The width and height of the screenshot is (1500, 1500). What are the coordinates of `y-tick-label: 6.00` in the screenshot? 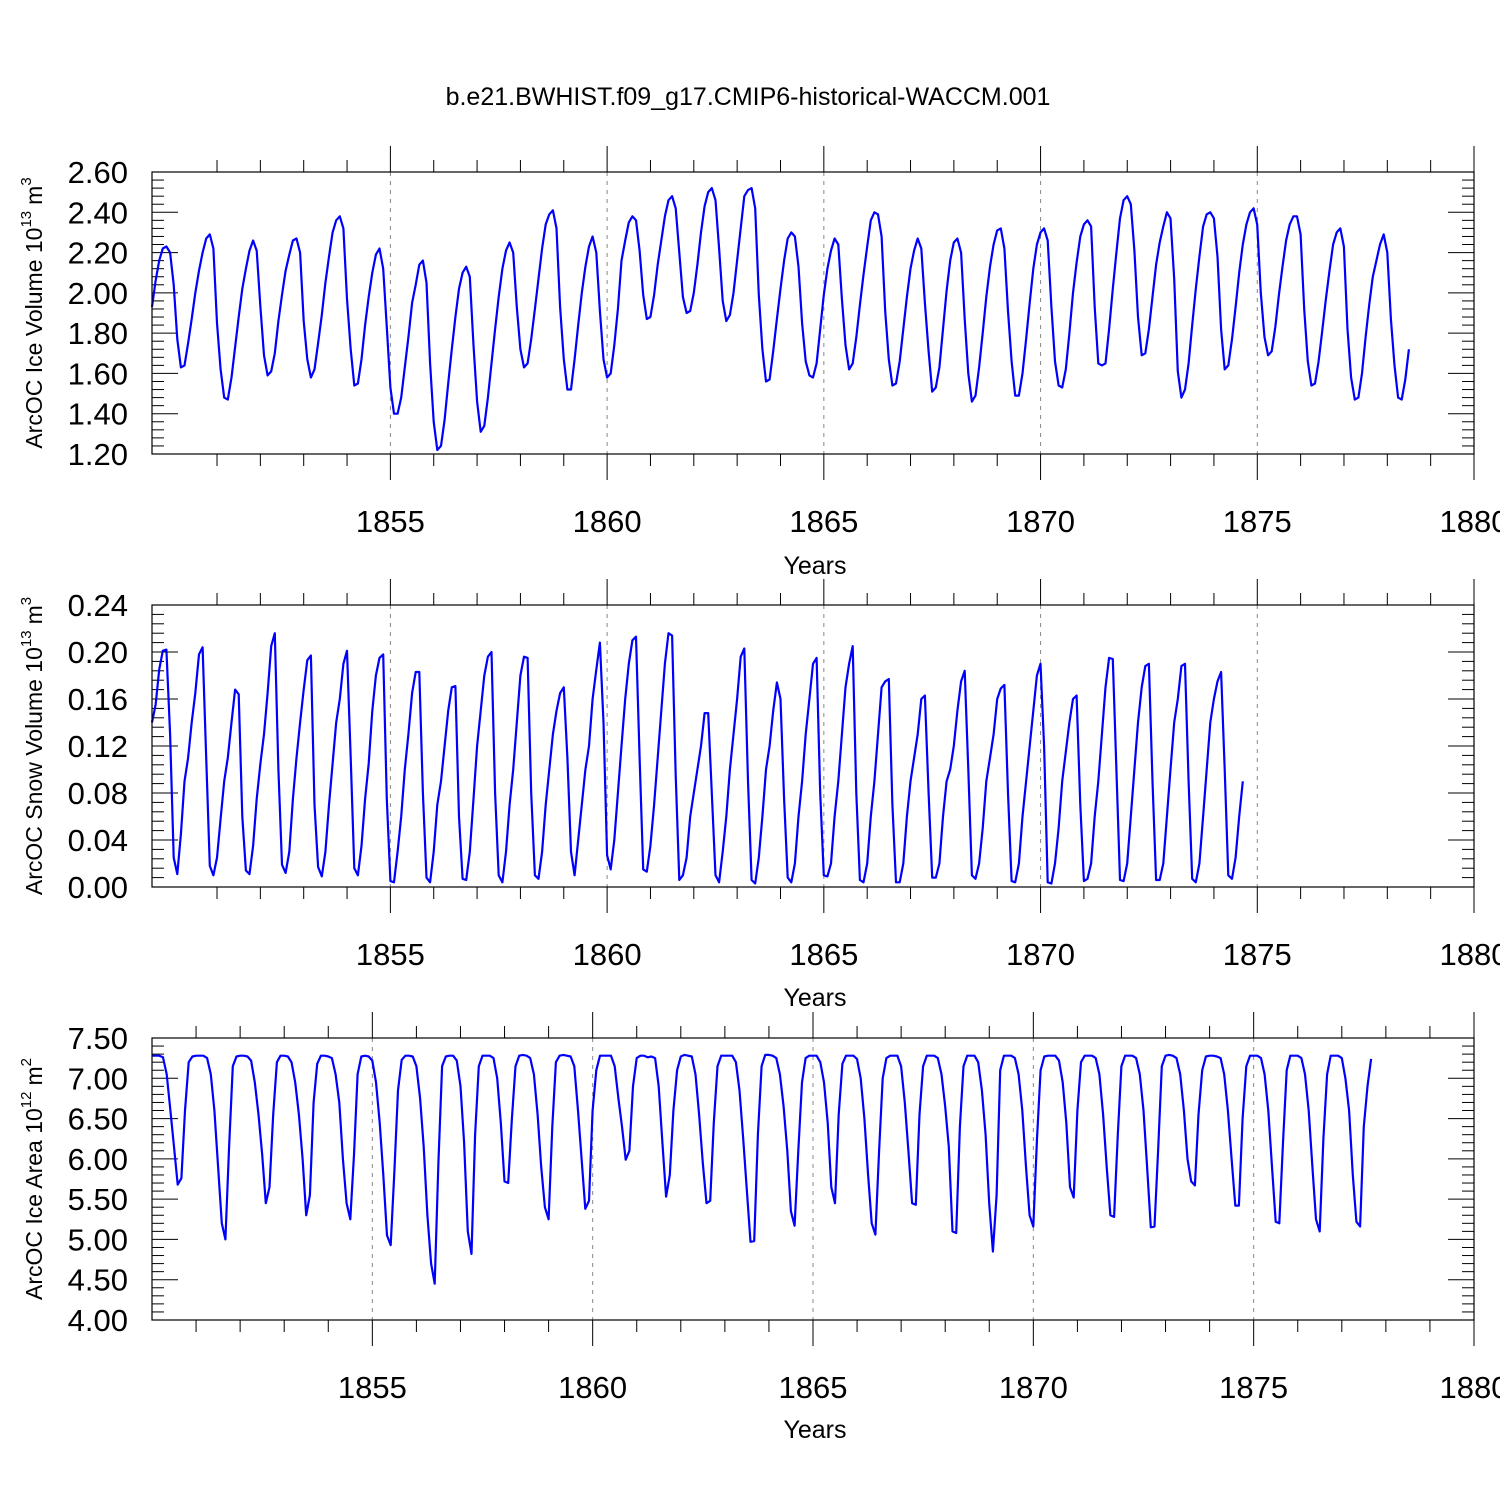 It's located at (98, 1159).